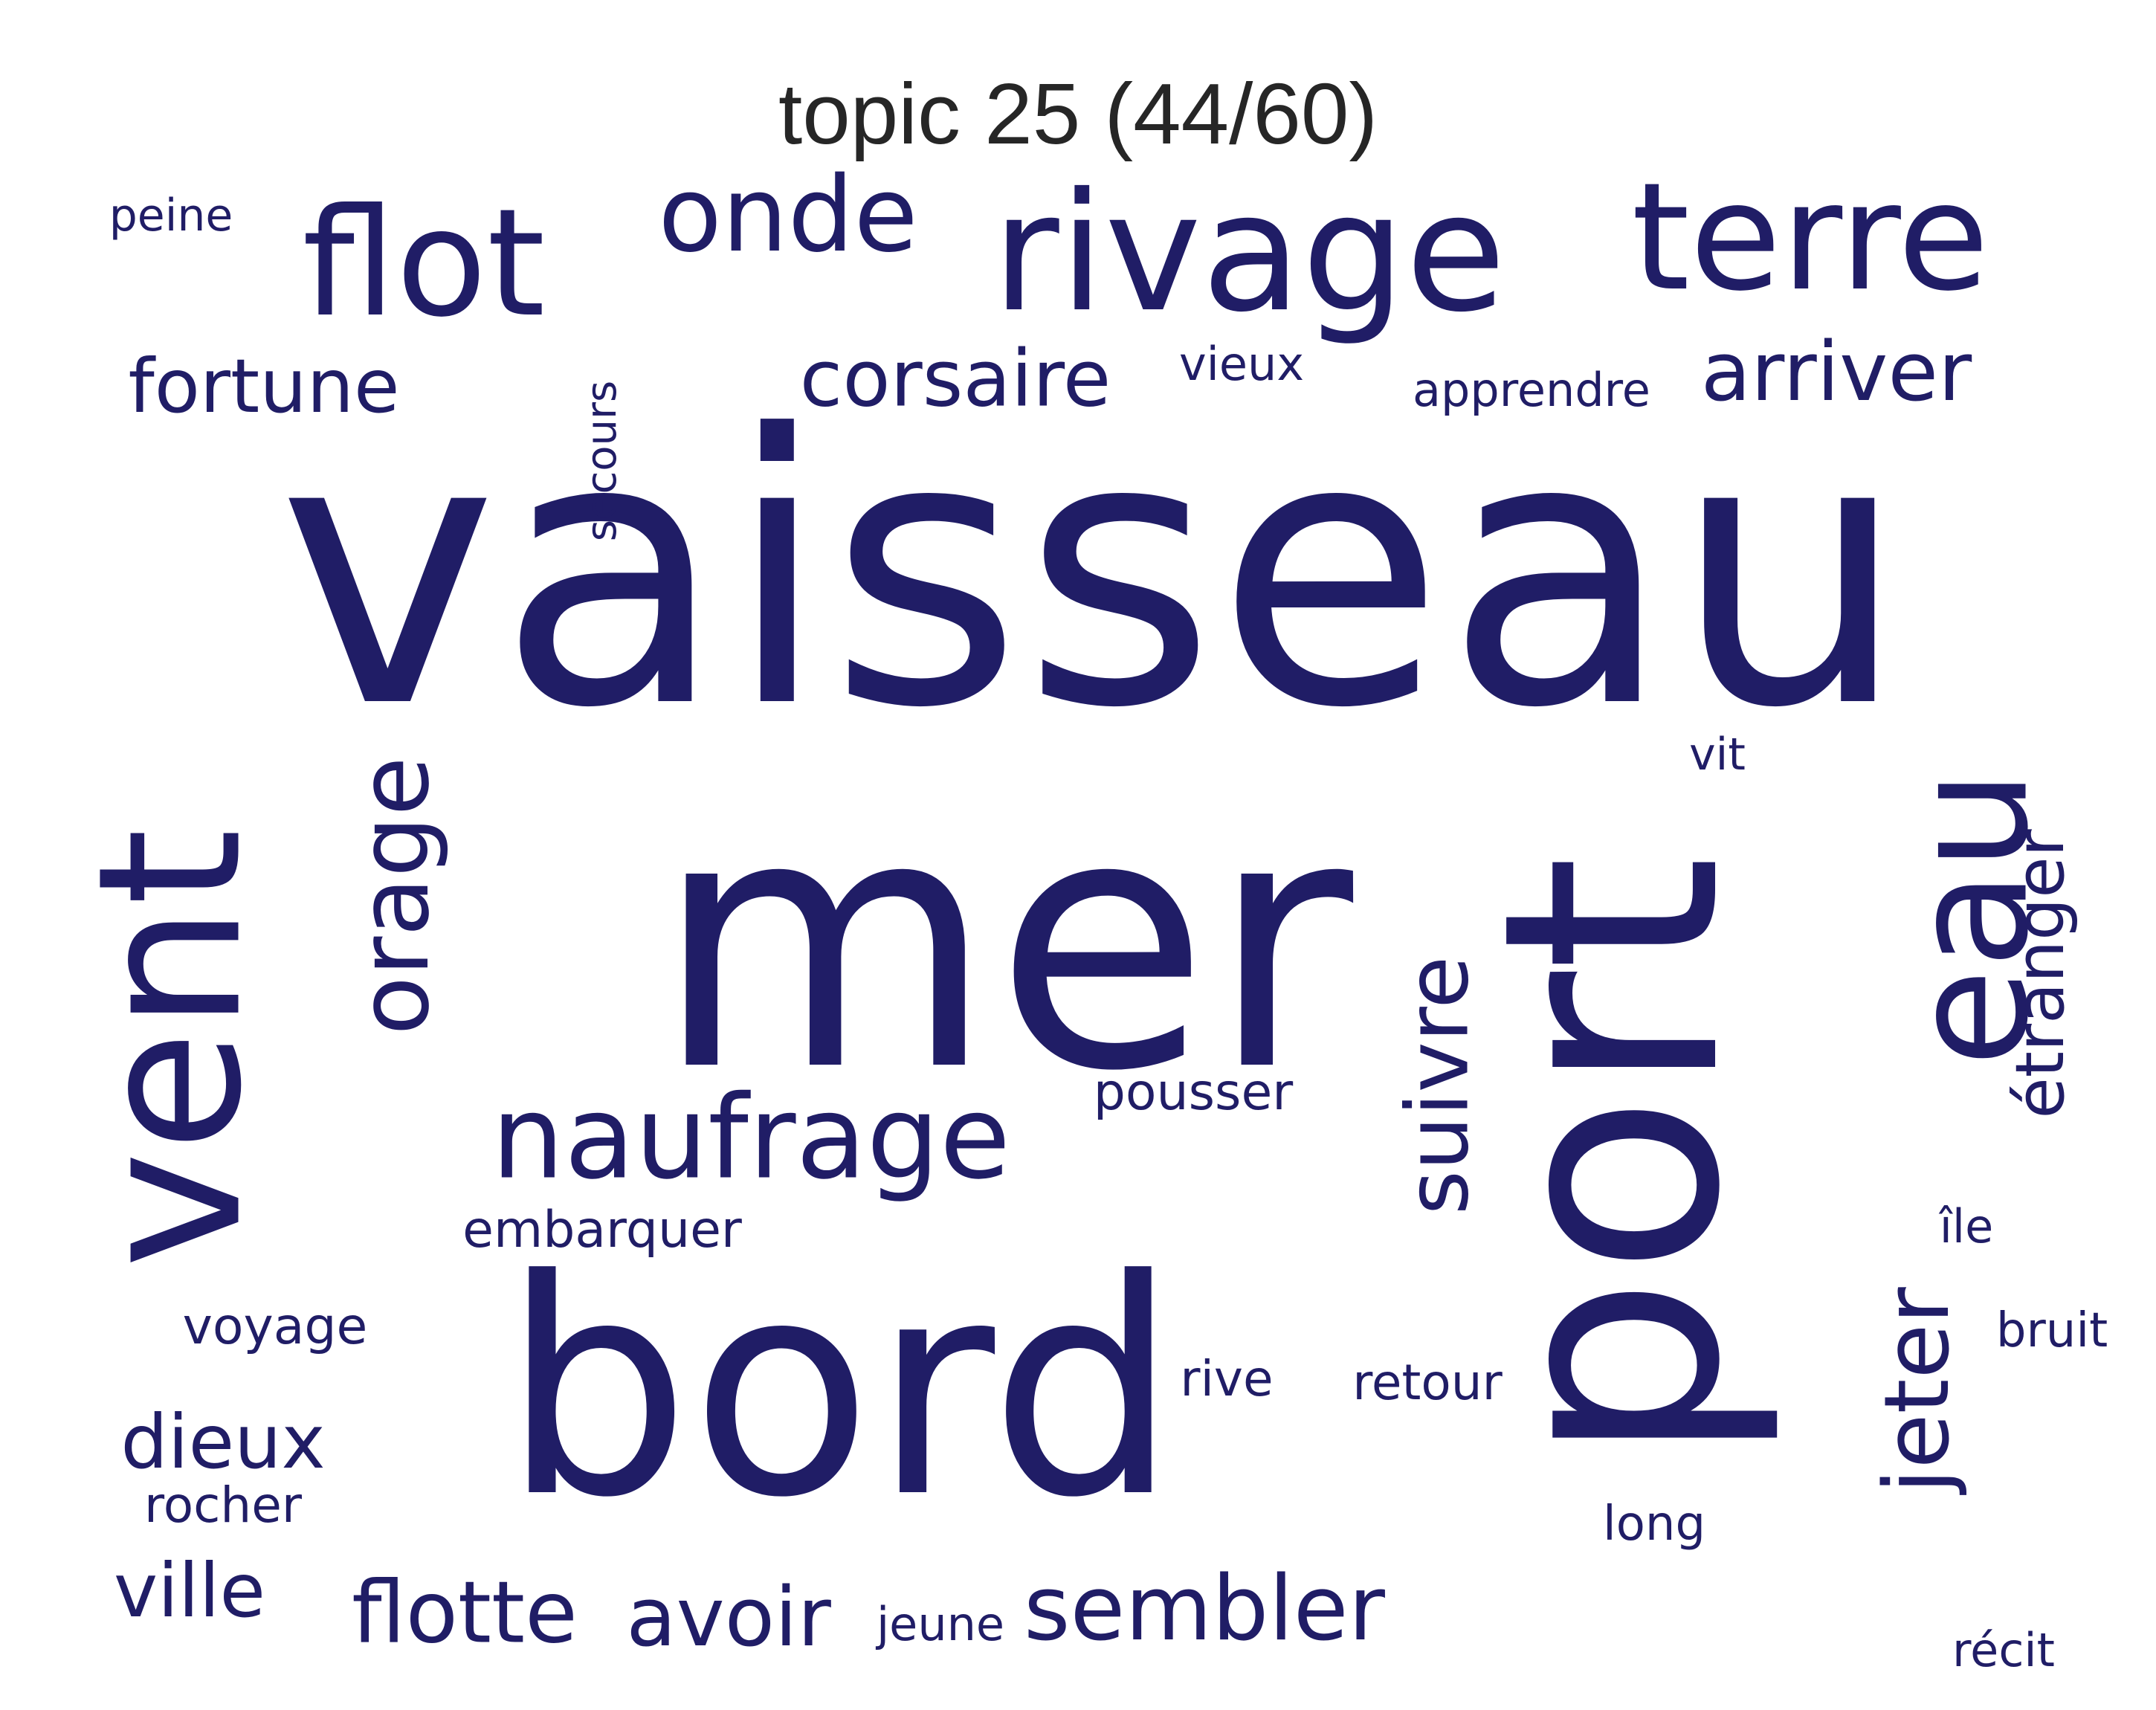 Image resolution: width=2156 pixels, height=1710 pixels. Describe the element at coordinates (1438, 1085) in the screenshot. I see `word-suivre: suivre` at that location.